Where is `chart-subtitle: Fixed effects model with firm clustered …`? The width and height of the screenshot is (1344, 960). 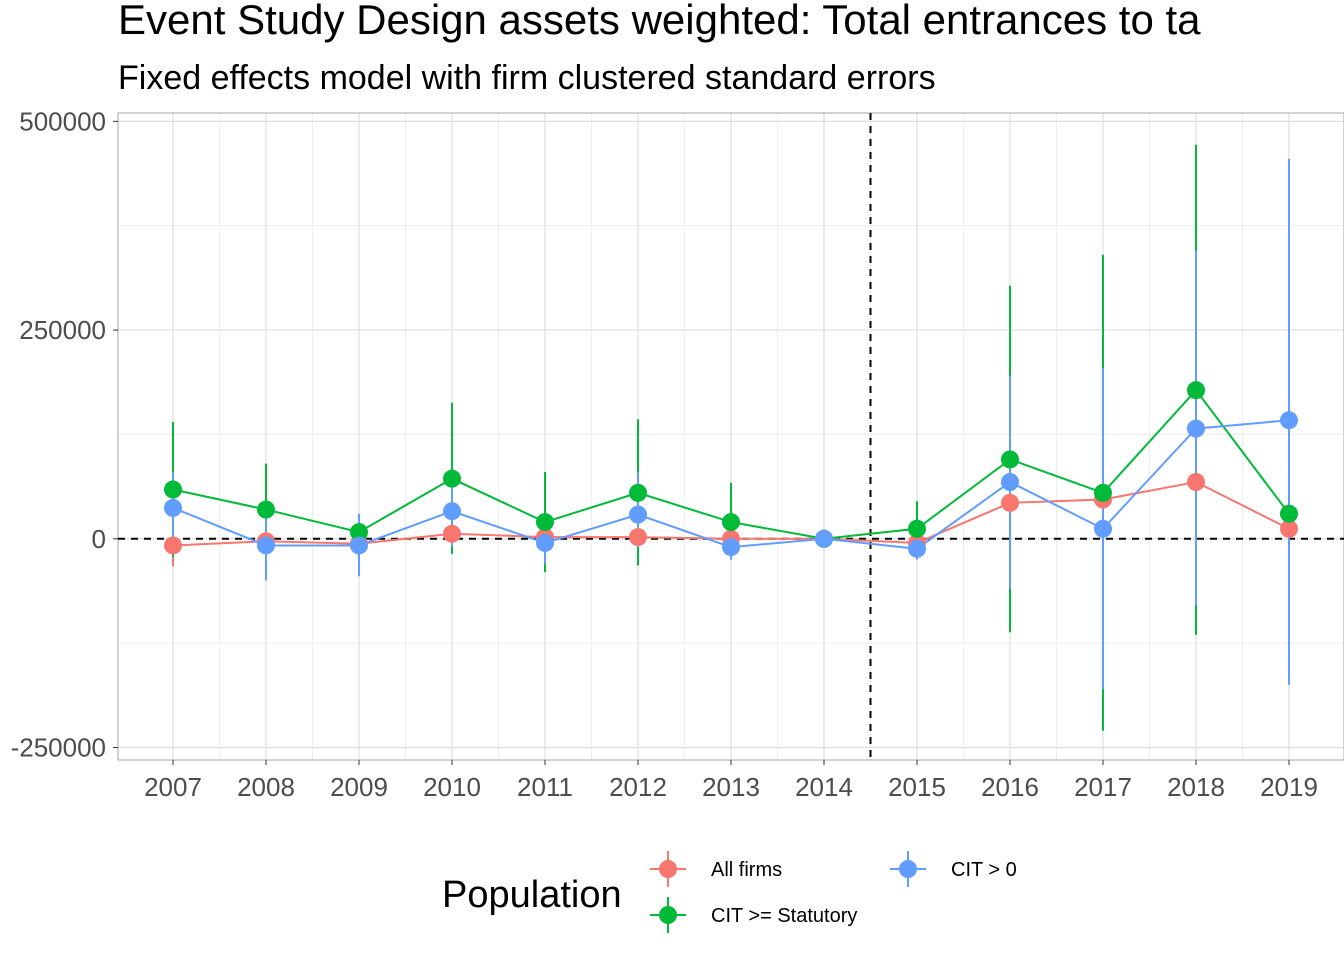
chart-subtitle: Fixed effects model with firm clustered … is located at coordinates (527, 78).